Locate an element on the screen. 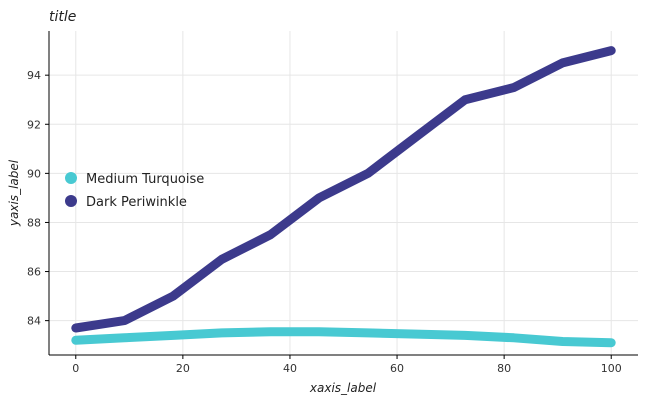 This screenshot has height=400, width=646. x-tick-label: 100 is located at coordinates (611, 368).